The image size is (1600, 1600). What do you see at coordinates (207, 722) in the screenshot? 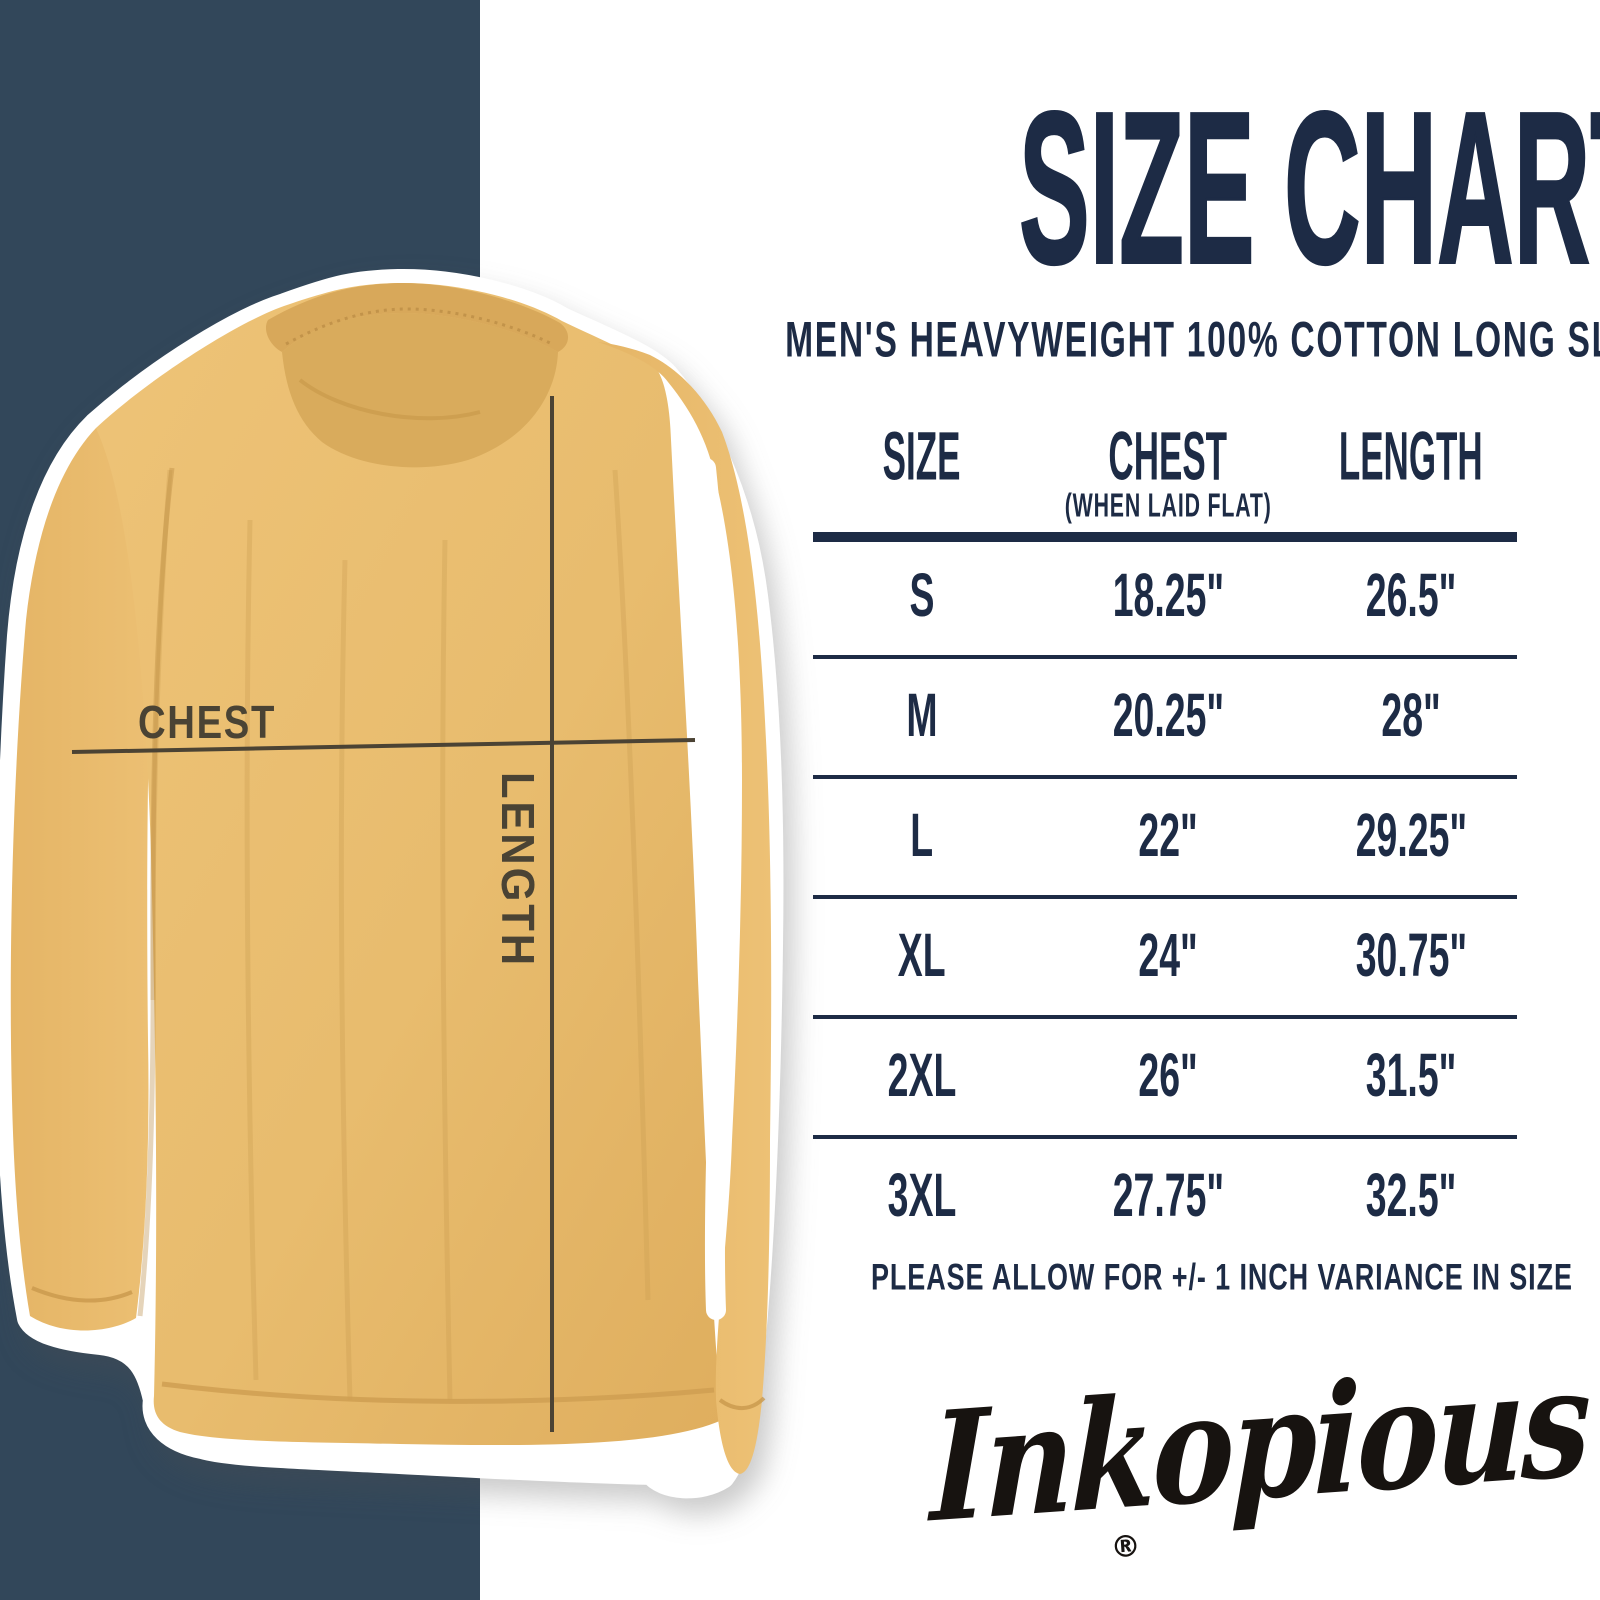
I see `chest-measure-label: CHEST` at bounding box center [207, 722].